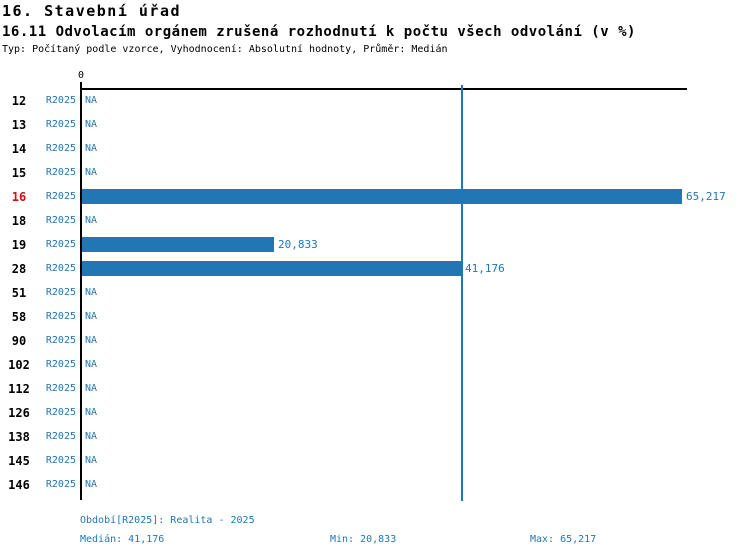 This screenshot has height=560, width=750. What do you see at coordinates (375, 245) in the screenshot?
I see `chart-row: 19 R2025 20,833` at bounding box center [375, 245].